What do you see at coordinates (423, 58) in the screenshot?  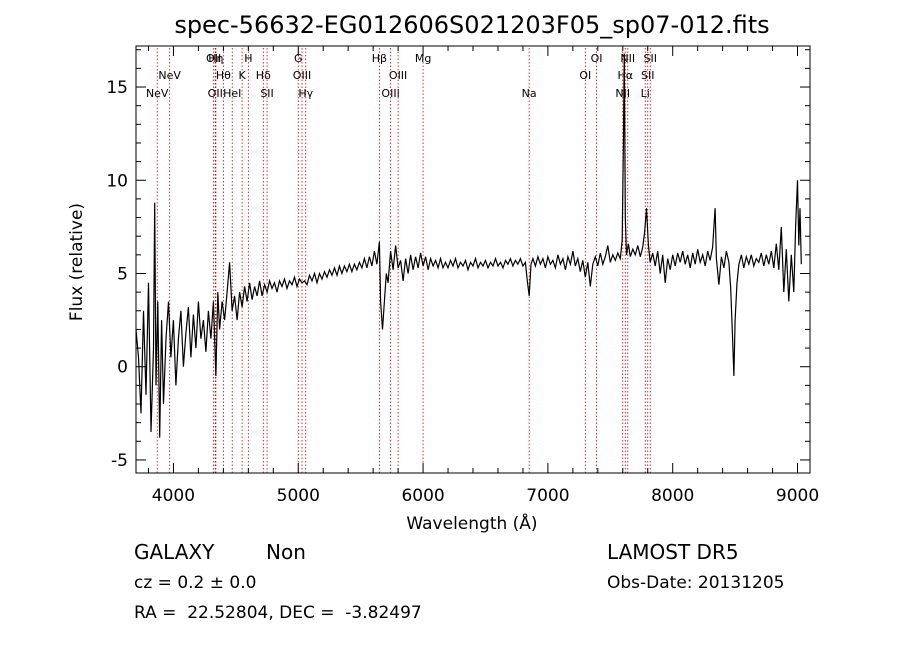 I see `line-marker-label: Mg` at bounding box center [423, 58].